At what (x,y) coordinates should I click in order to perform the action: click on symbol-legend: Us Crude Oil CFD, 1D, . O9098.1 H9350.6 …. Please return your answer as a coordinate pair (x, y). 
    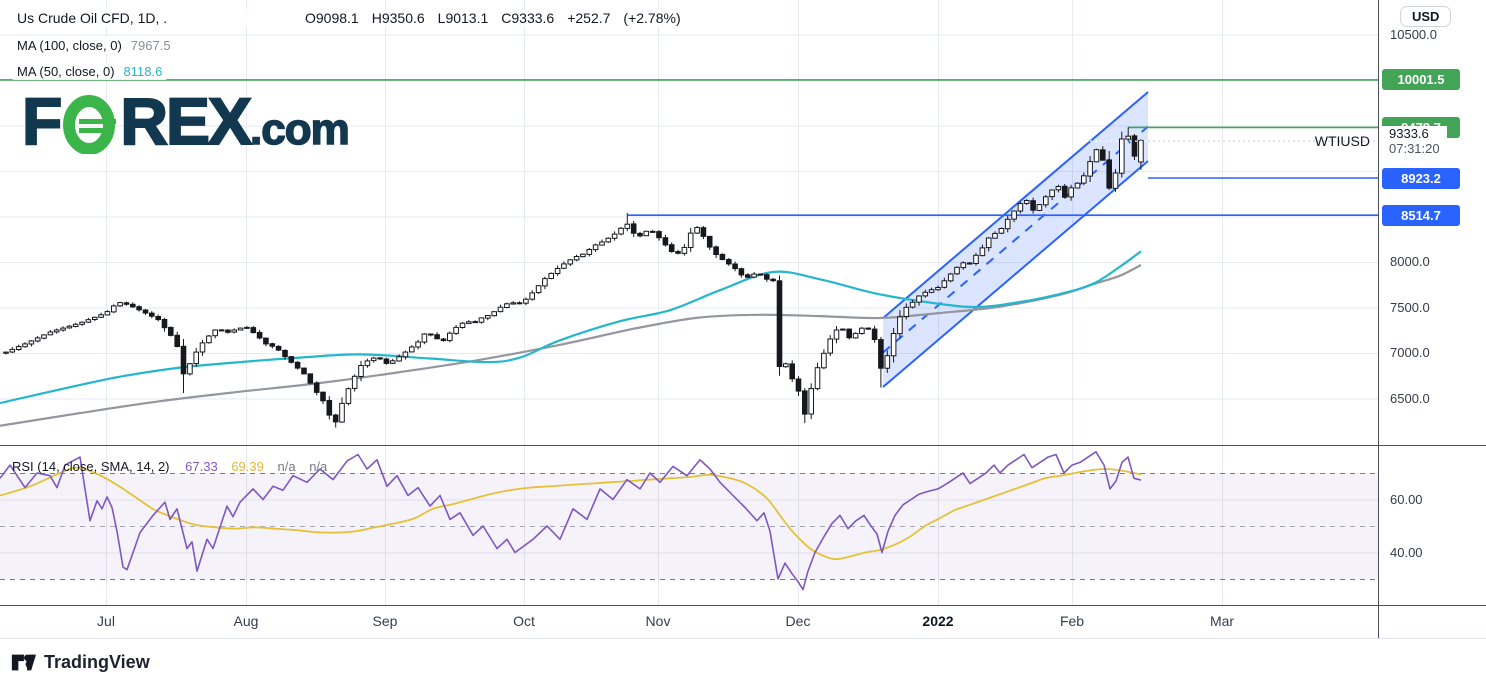
    Looking at the image, I should click on (355, 18).